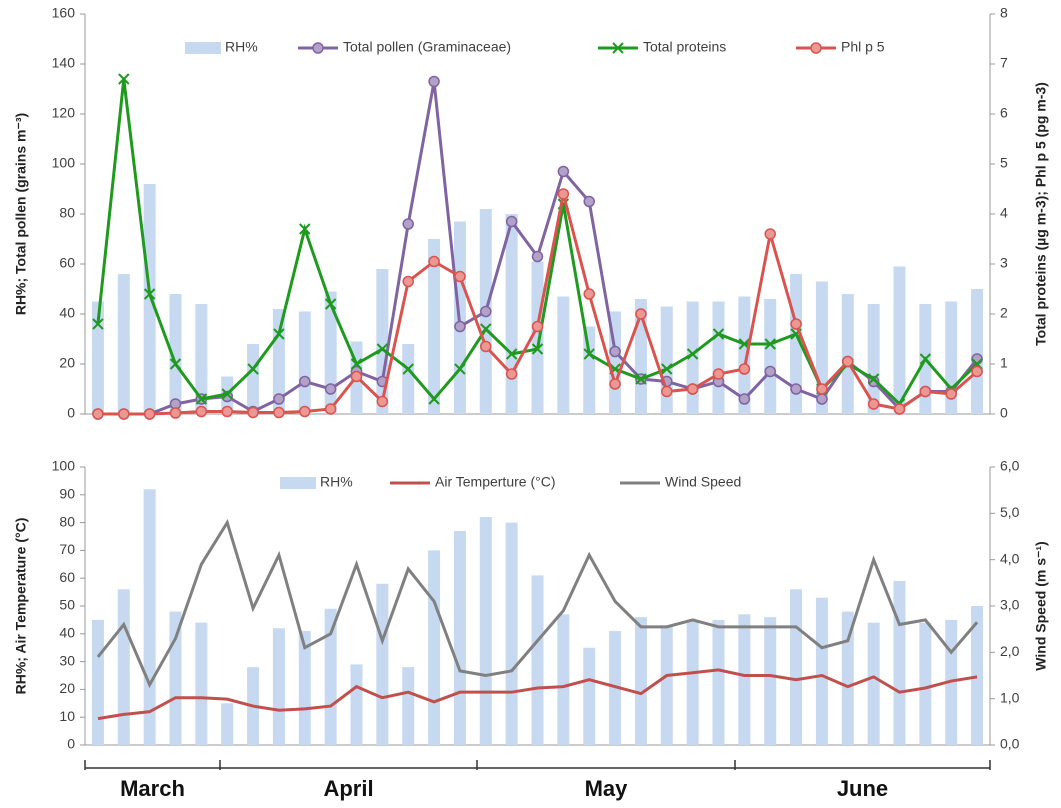  Describe the element at coordinates (1010, 744) in the screenshot. I see `y2-tick-label: 0,0` at that location.